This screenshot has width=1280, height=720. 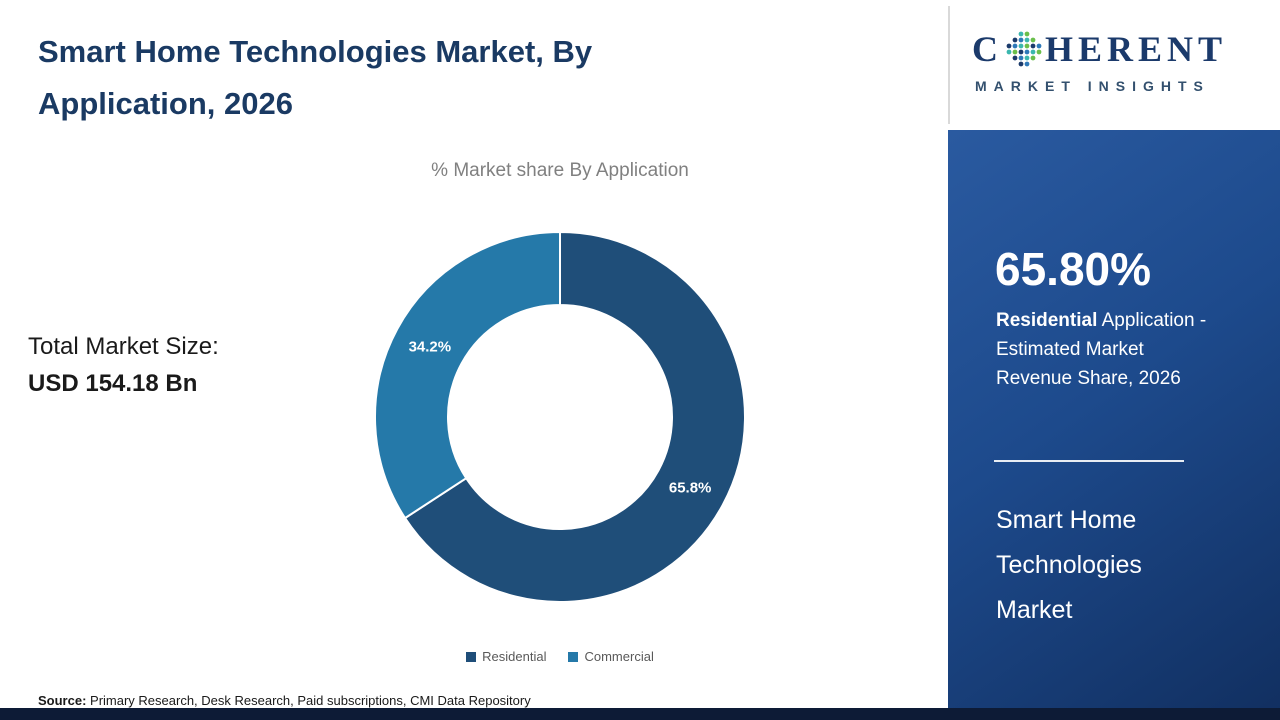 What do you see at coordinates (619, 656) in the screenshot?
I see `legend-label-commercial: Commercial` at bounding box center [619, 656].